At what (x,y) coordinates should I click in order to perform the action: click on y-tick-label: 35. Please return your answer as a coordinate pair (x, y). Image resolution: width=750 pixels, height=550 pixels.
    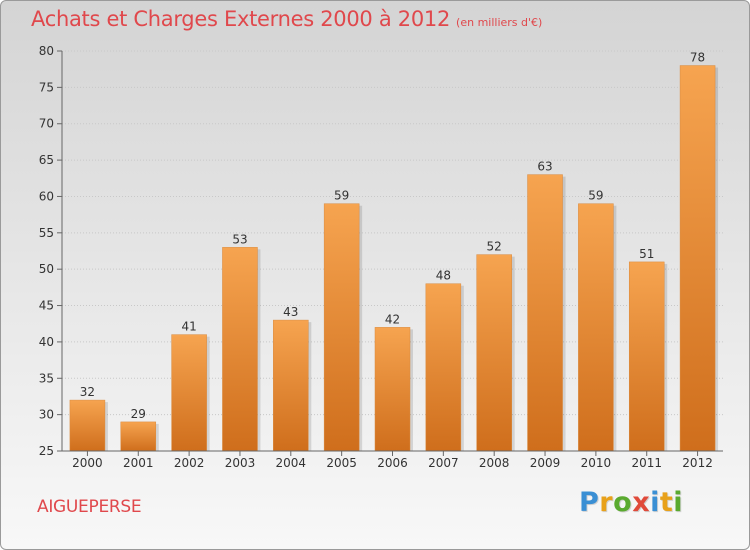
    Looking at the image, I should click on (46, 378).